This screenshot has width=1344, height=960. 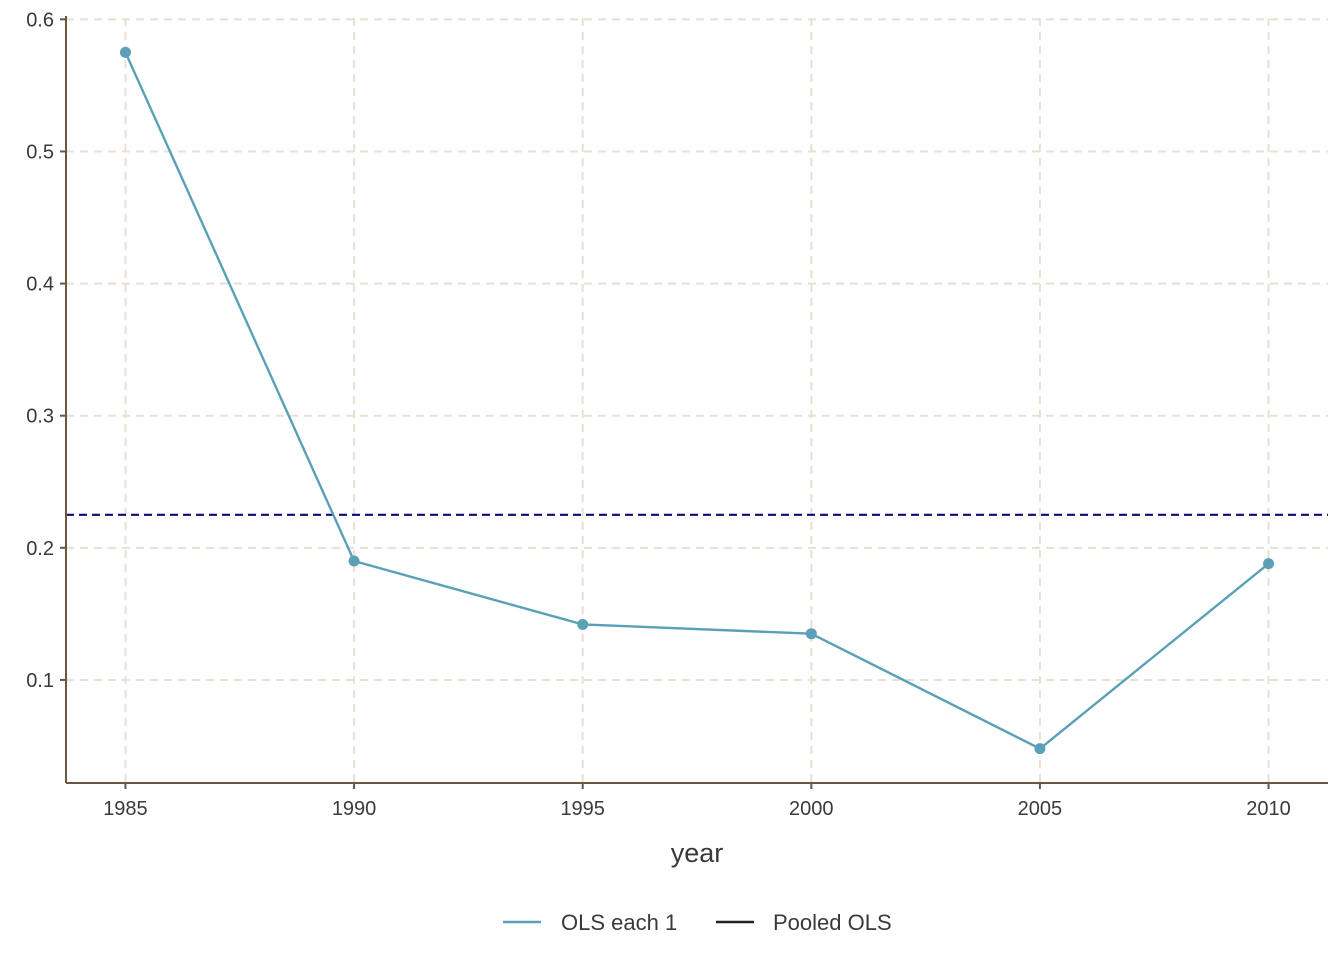 What do you see at coordinates (1268, 809) in the screenshot?
I see `x-tick-label: 2010` at bounding box center [1268, 809].